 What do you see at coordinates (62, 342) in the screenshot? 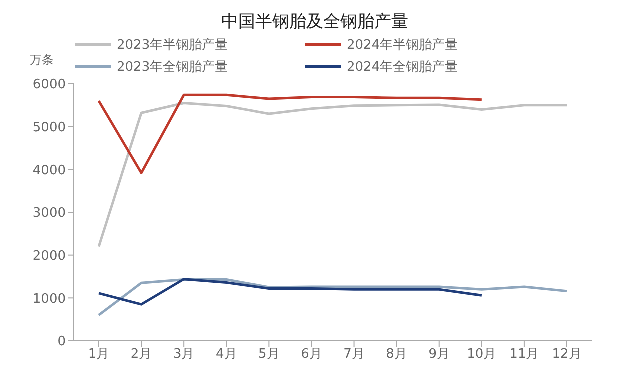
I see `y-tick-label: 0` at bounding box center [62, 342].